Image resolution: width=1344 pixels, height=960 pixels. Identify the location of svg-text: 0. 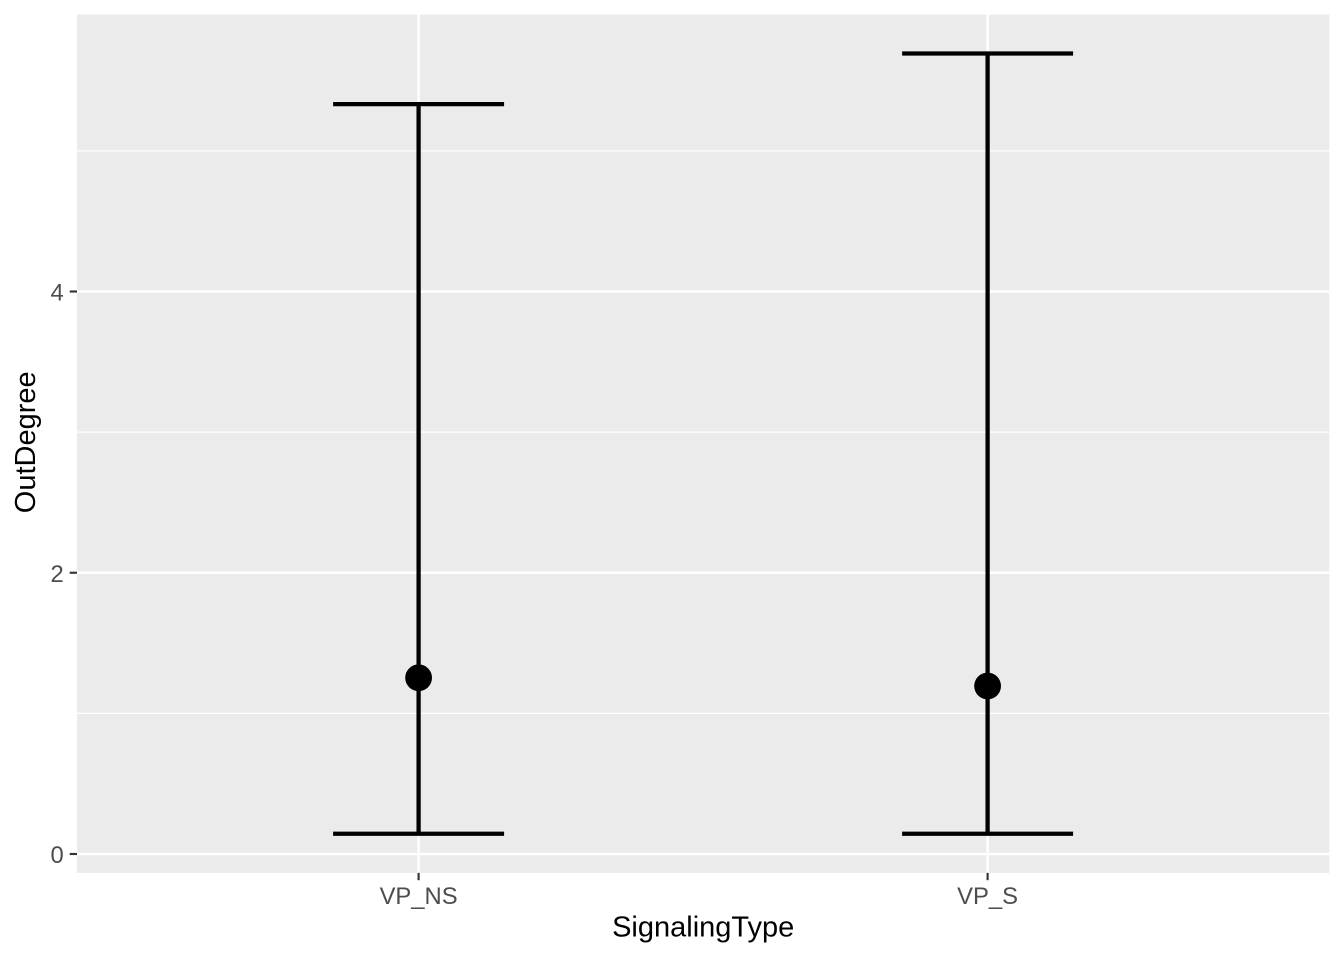
(57, 855).